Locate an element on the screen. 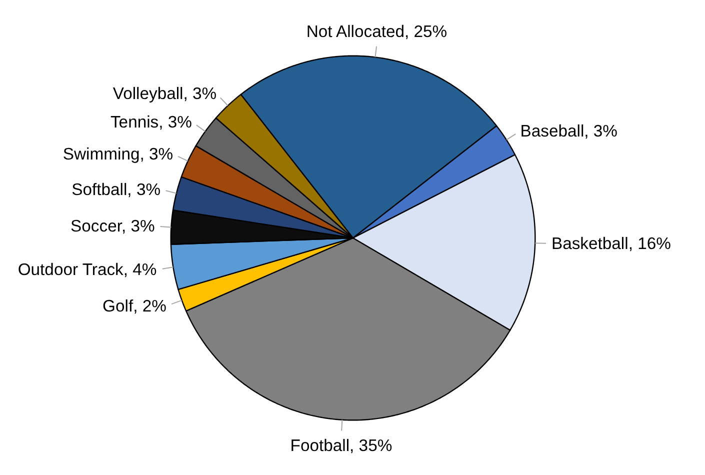 The height and width of the screenshot is (475, 705). slice-label: Baseball, 3% is located at coordinates (569, 131).